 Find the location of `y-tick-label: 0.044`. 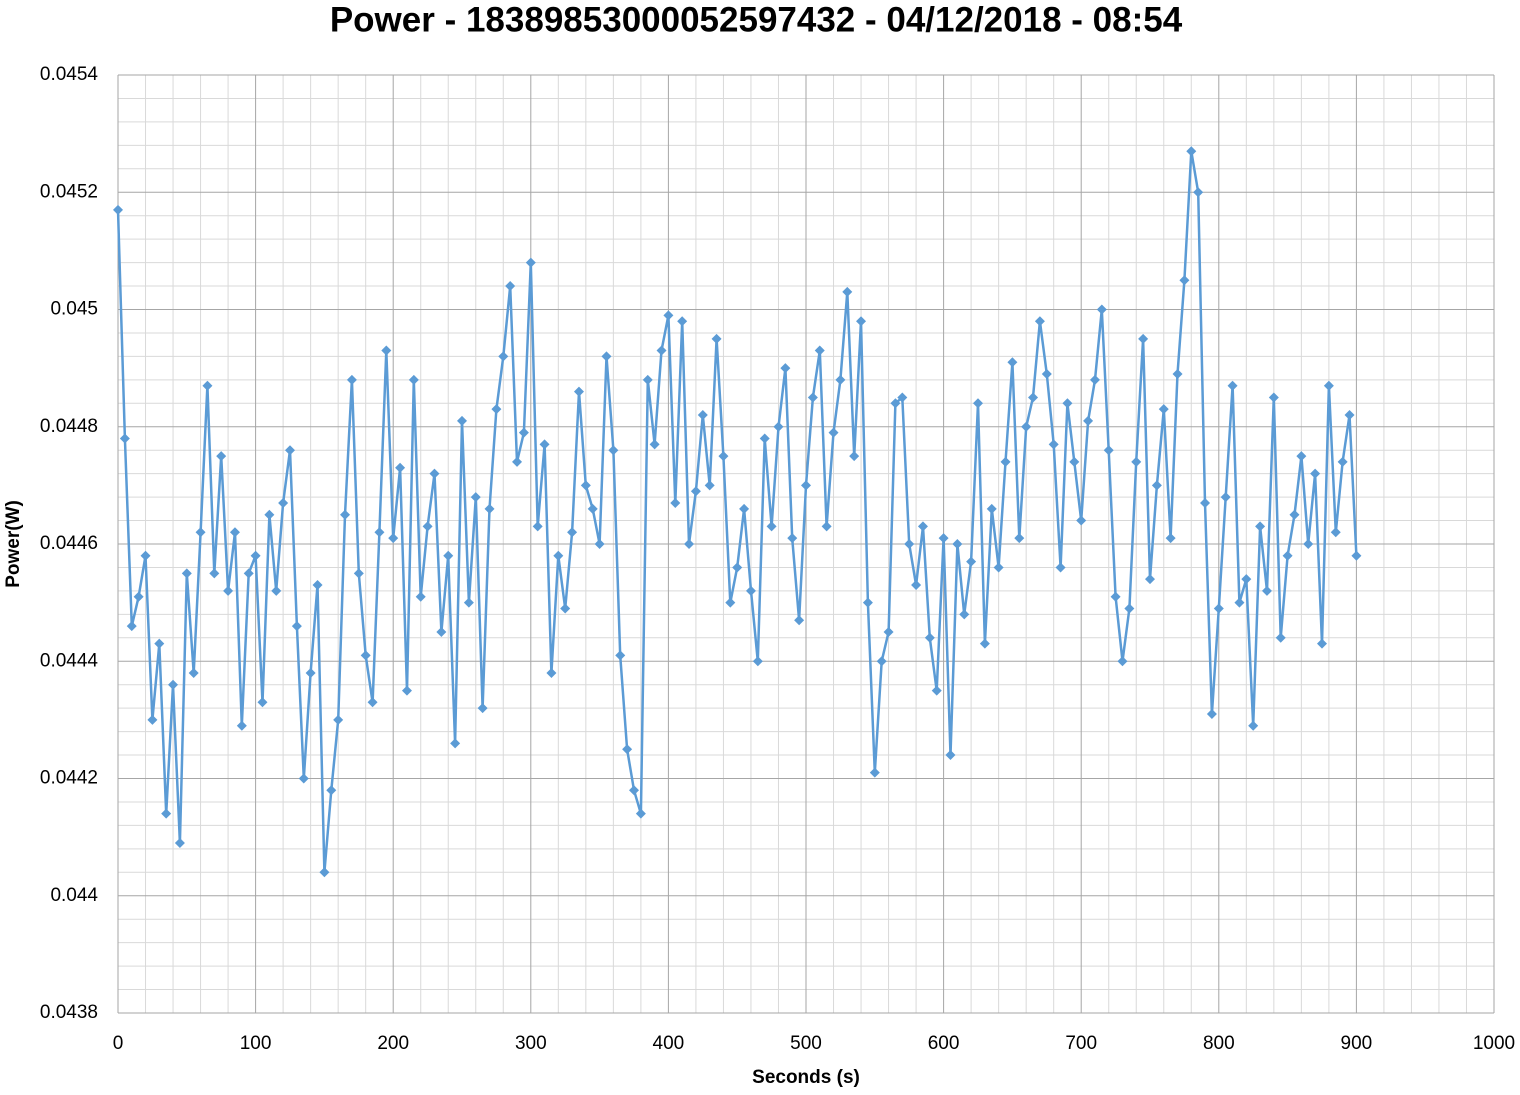

y-tick-label: 0.044 is located at coordinates (74, 895).